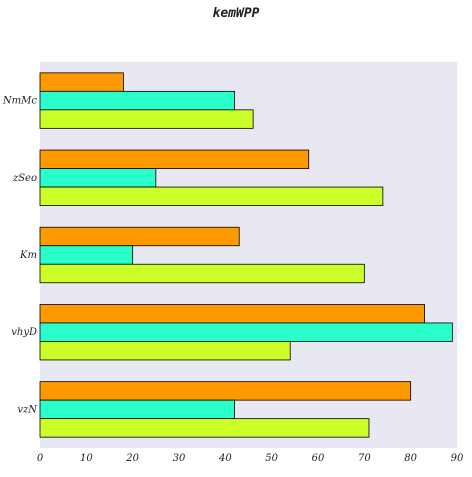  I want to click on y-tick-label: vzN, so click(27, 409).